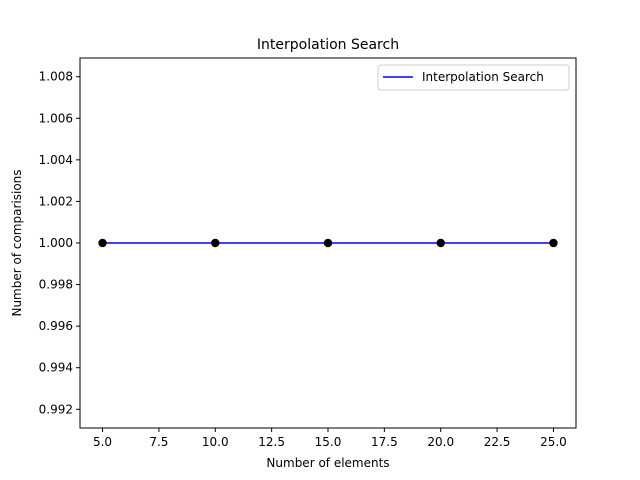 The width and height of the screenshot is (640, 480). Describe the element at coordinates (56, 243) in the screenshot. I see `y-tick-label: 1.000` at that location.